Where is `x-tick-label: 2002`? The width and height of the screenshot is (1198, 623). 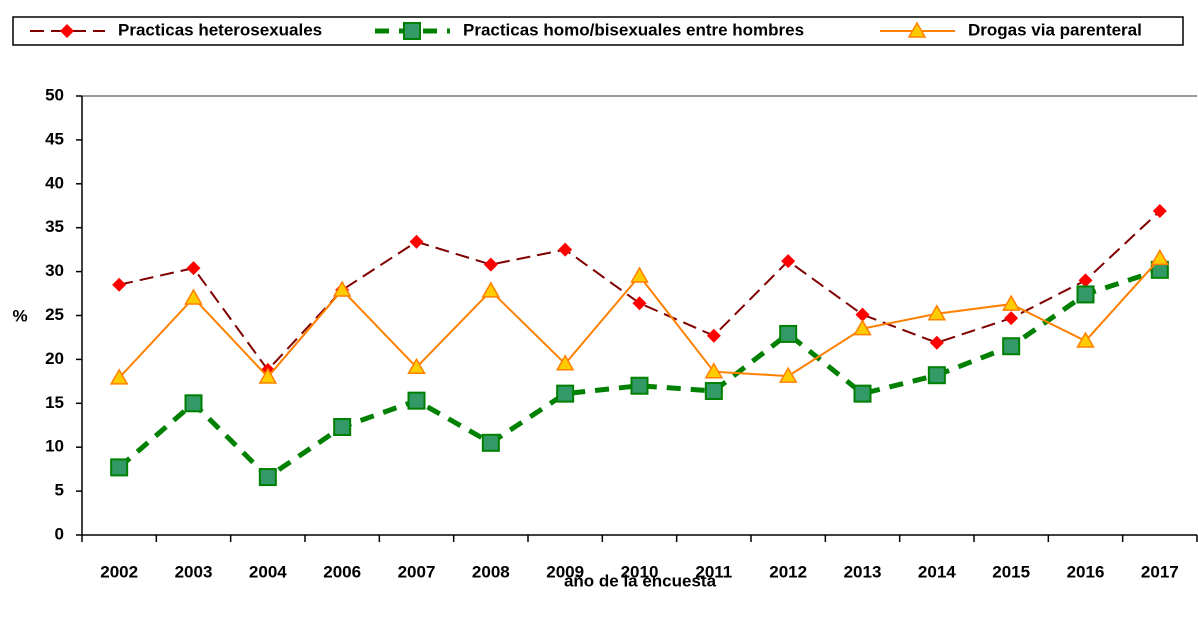
x-tick-label: 2002 is located at coordinates (119, 571).